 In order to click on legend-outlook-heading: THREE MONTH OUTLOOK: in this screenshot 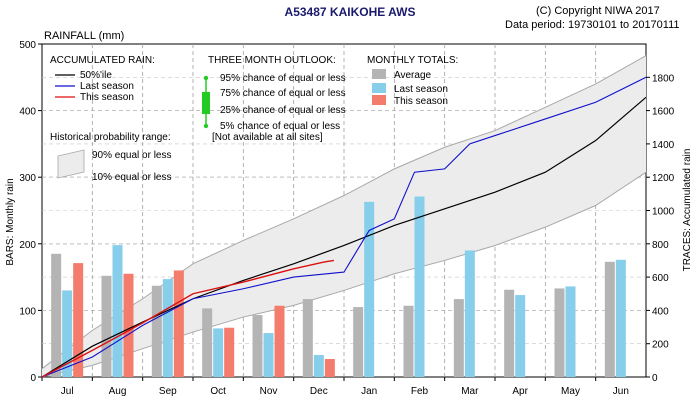, I will do `click(272, 60)`.